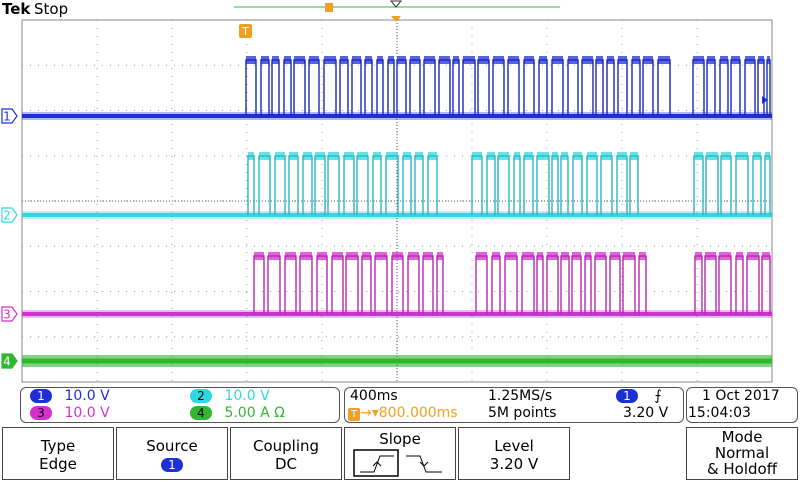 The width and height of the screenshot is (800, 482). Describe the element at coordinates (627, 396) in the screenshot. I see `trigger-source-badge: 1` at that location.